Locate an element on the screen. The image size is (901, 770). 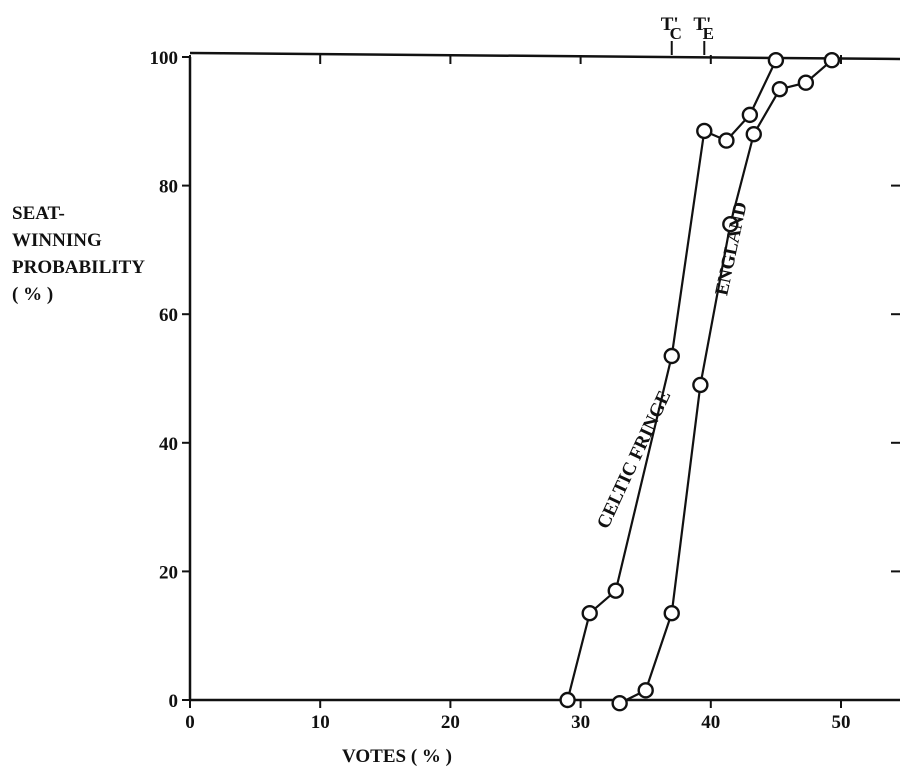
y-axis-label-line: PROBABILITY is located at coordinates (79, 267).